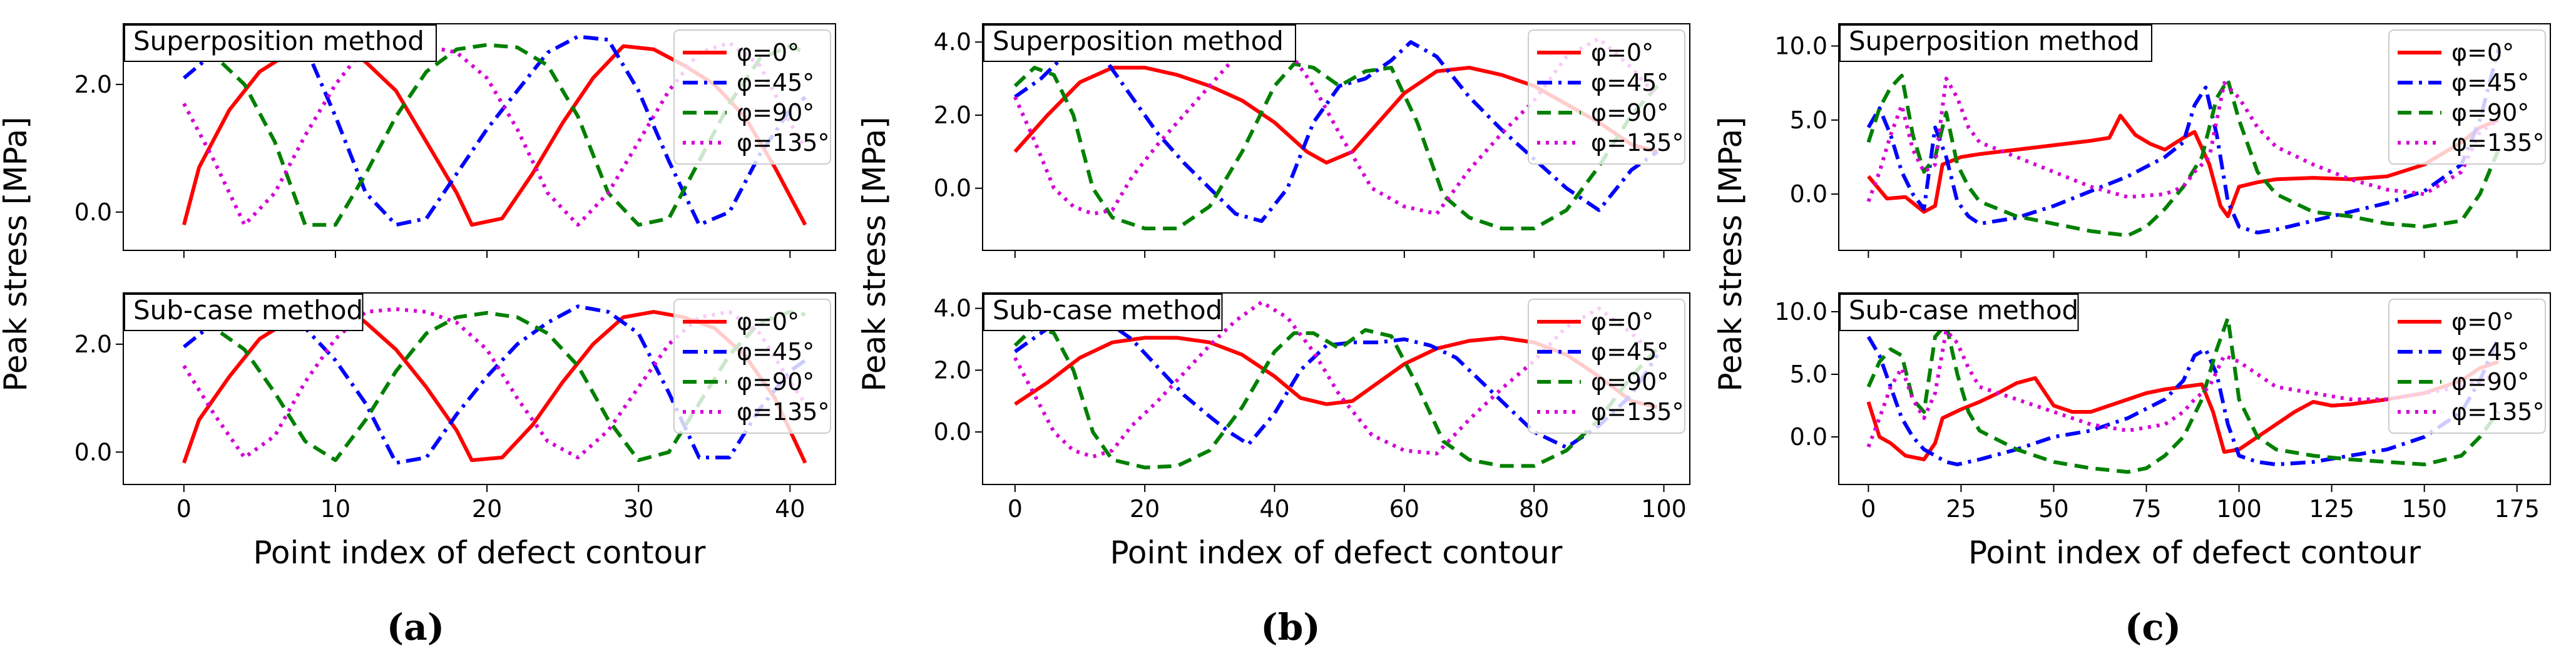  Describe the element at coordinates (479, 553) in the screenshot. I see `x-axis-label: Point index of defect contour` at that location.